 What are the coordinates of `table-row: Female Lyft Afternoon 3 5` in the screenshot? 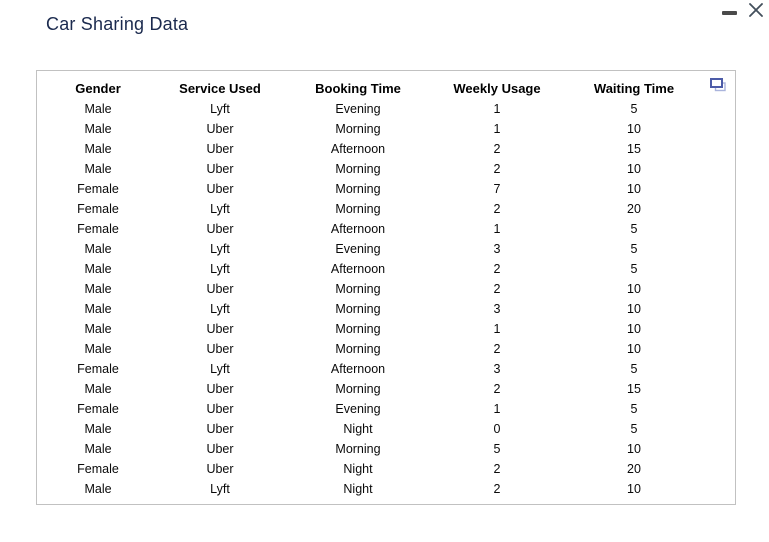 It's located at (386, 369).